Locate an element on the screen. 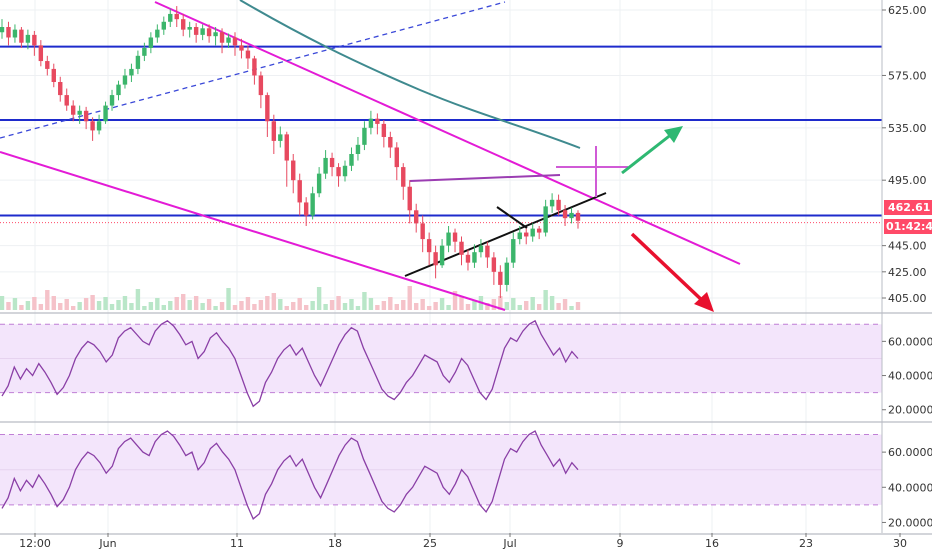  price-tick-label: 405.00 is located at coordinates (907, 298).